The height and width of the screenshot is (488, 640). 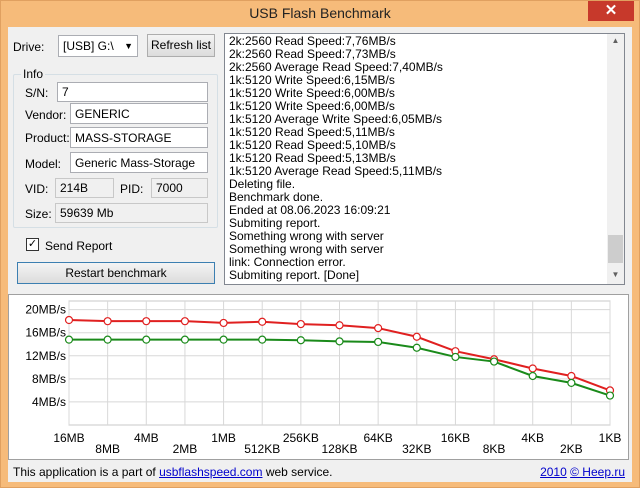 I want to click on log-line: link: Connection error., so click(x=287, y=262).